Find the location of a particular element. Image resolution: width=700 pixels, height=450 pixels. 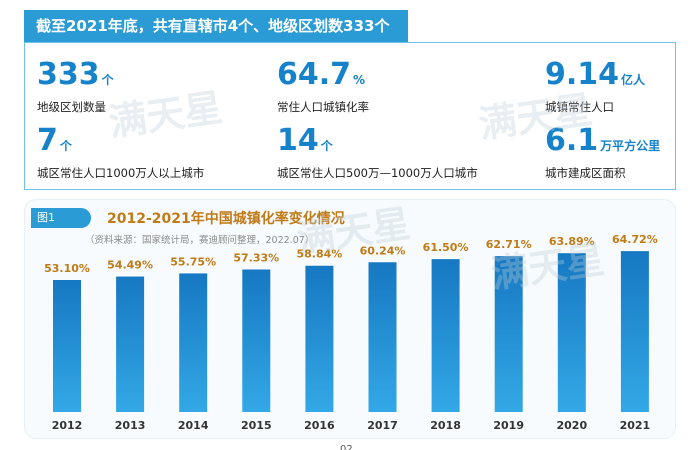

x-tick-2012: 2012 is located at coordinates (67, 425).